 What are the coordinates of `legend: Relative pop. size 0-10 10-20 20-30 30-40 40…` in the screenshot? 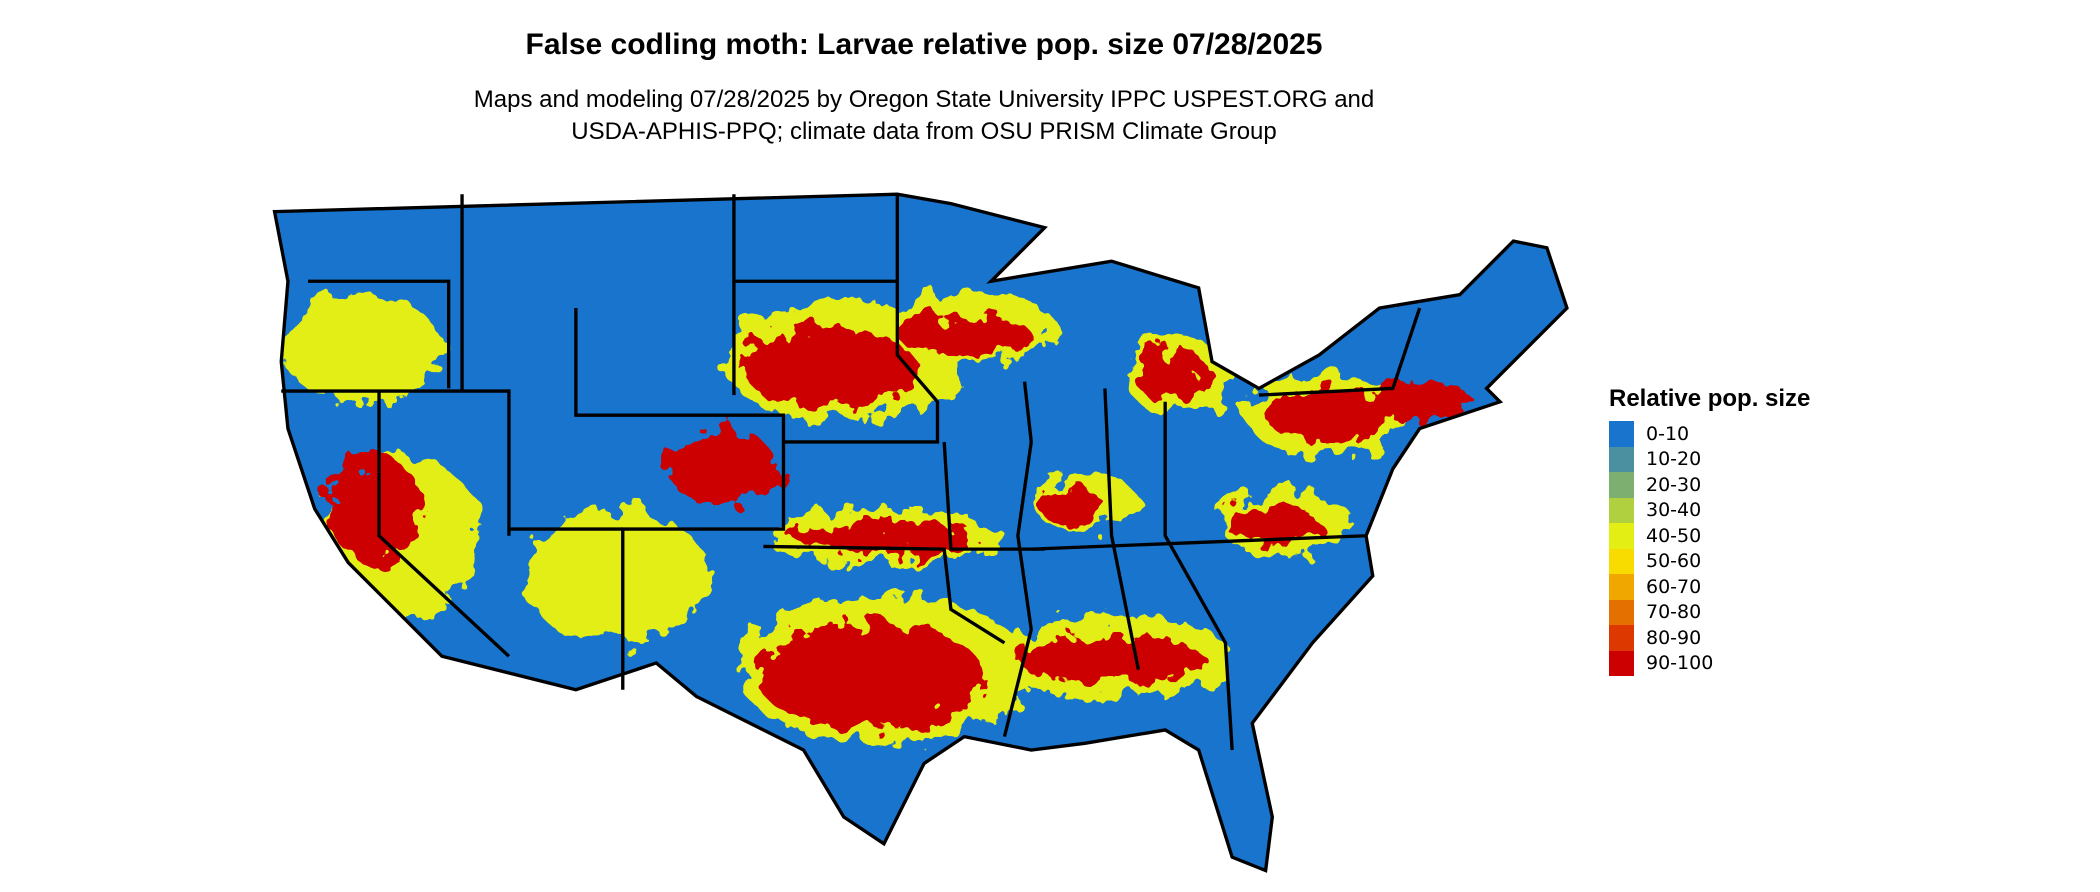 It's located at (1709, 530).